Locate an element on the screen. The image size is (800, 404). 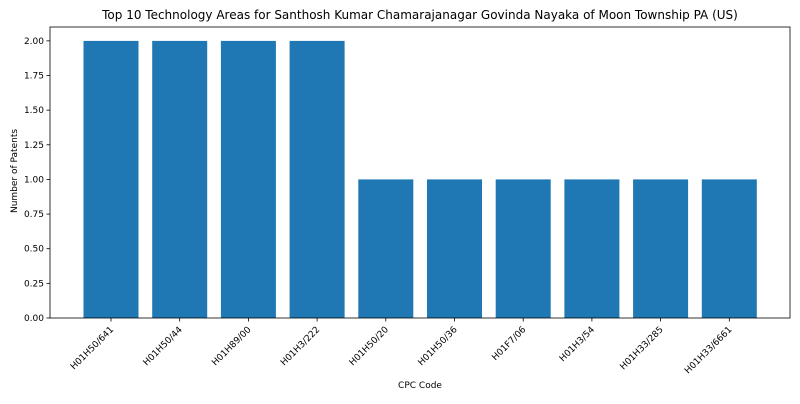
y-tick-label: 1.50 is located at coordinates (34, 111).